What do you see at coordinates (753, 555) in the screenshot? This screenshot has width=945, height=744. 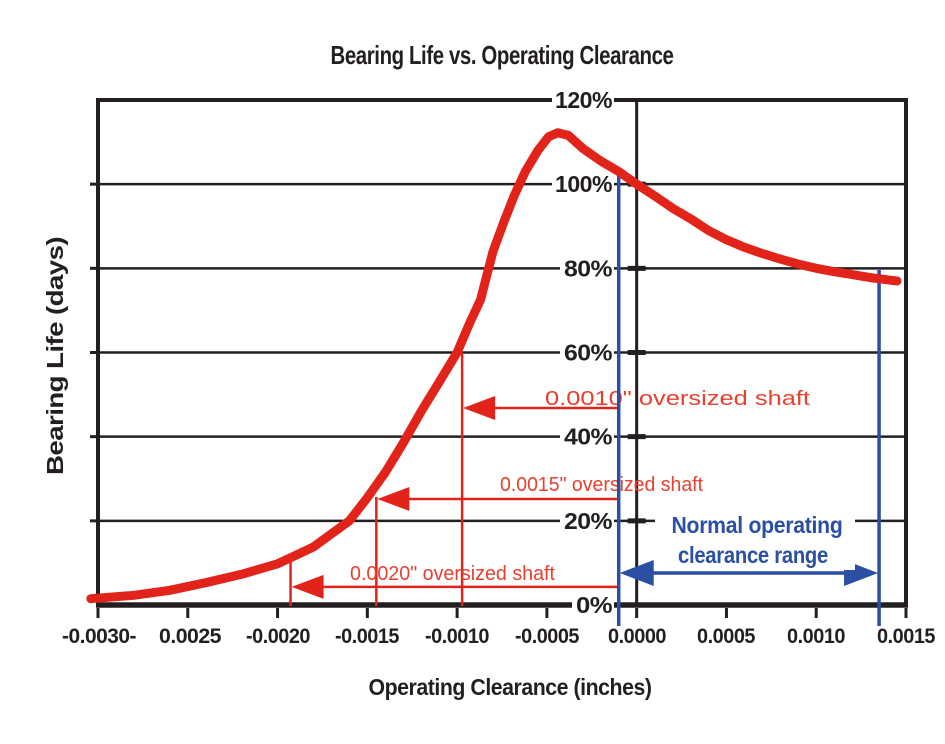 I see `normal-range-label-line2: clearance range` at bounding box center [753, 555].